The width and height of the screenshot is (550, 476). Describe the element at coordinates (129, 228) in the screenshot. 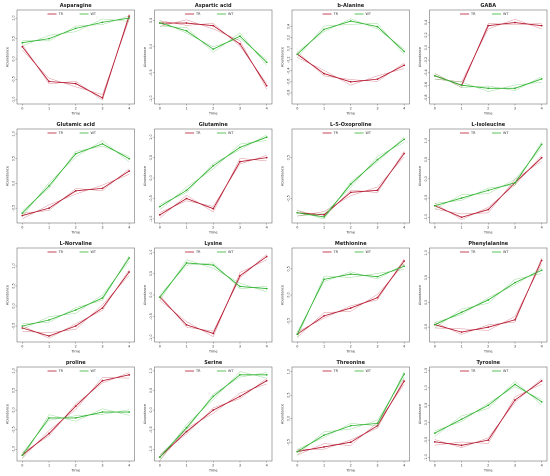

I see `x-tick-label: 4` at that location.